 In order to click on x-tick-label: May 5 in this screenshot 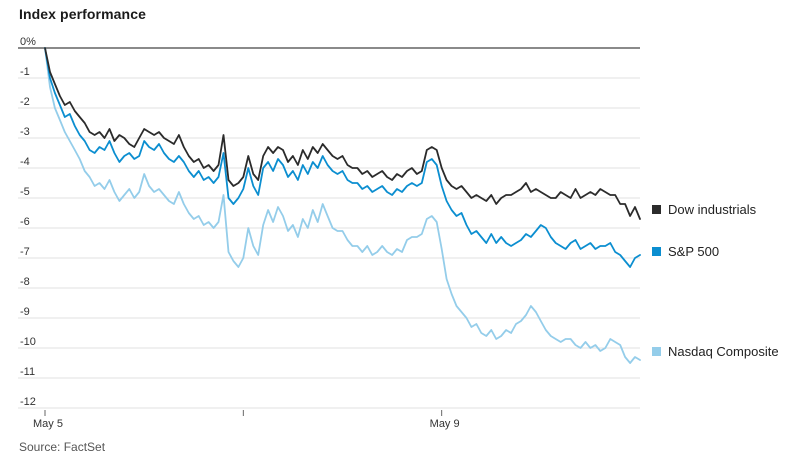, I will do `click(48, 424)`.